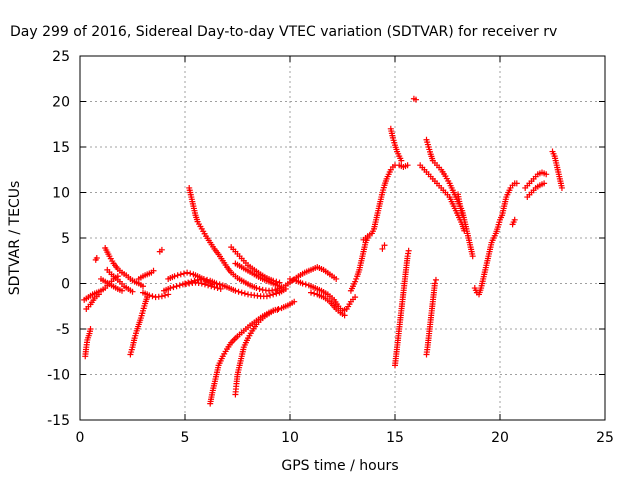 This screenshot has height=480, width=640. Describe the element at coordinates (61, 103) in the screenshot. I see `y-tick-label: 20` at that location.